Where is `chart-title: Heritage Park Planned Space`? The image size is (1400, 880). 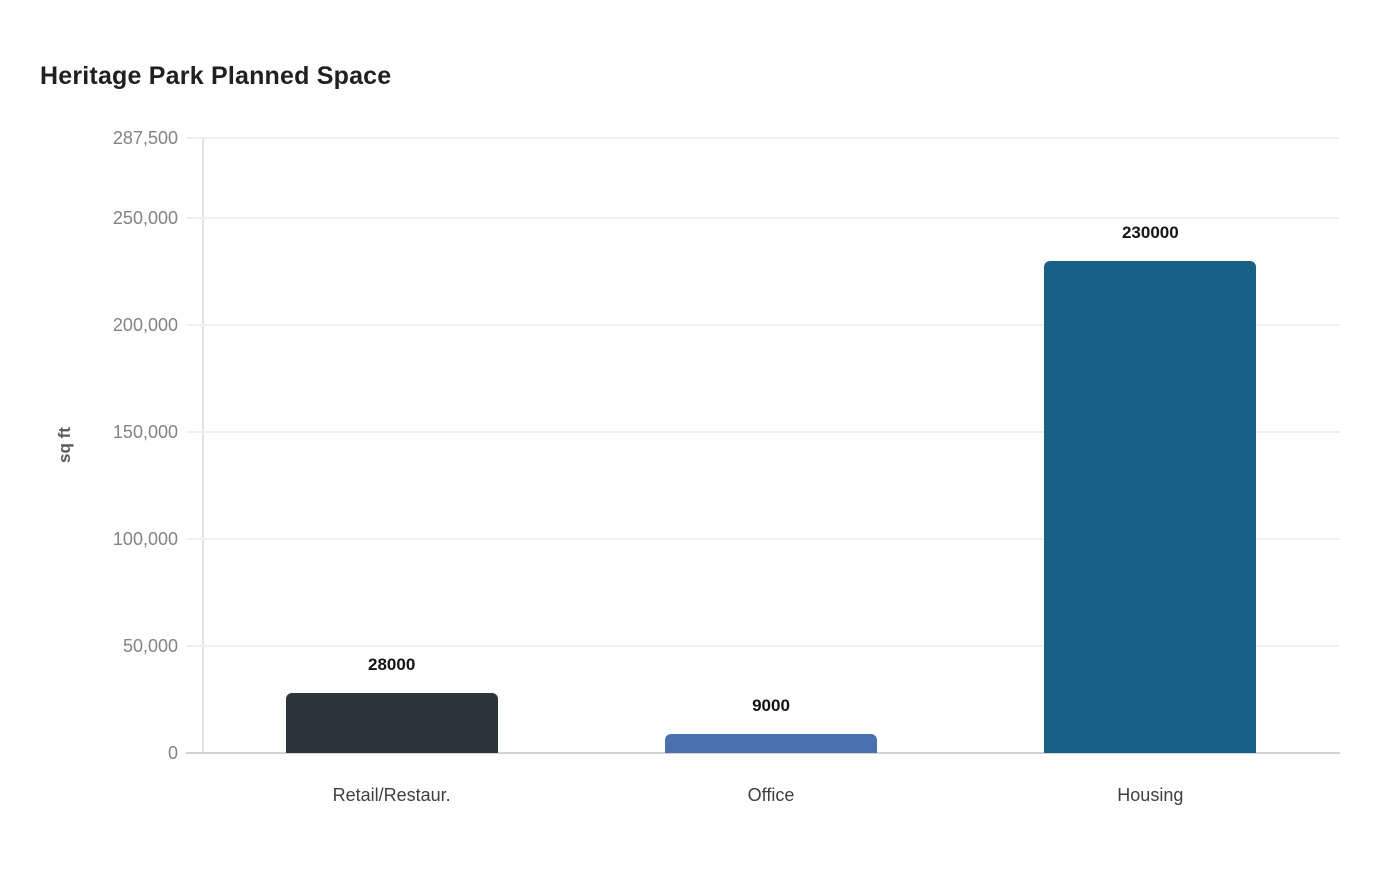 chart-title: Heritage Park Planned Space is located at coordinates (216, 76).